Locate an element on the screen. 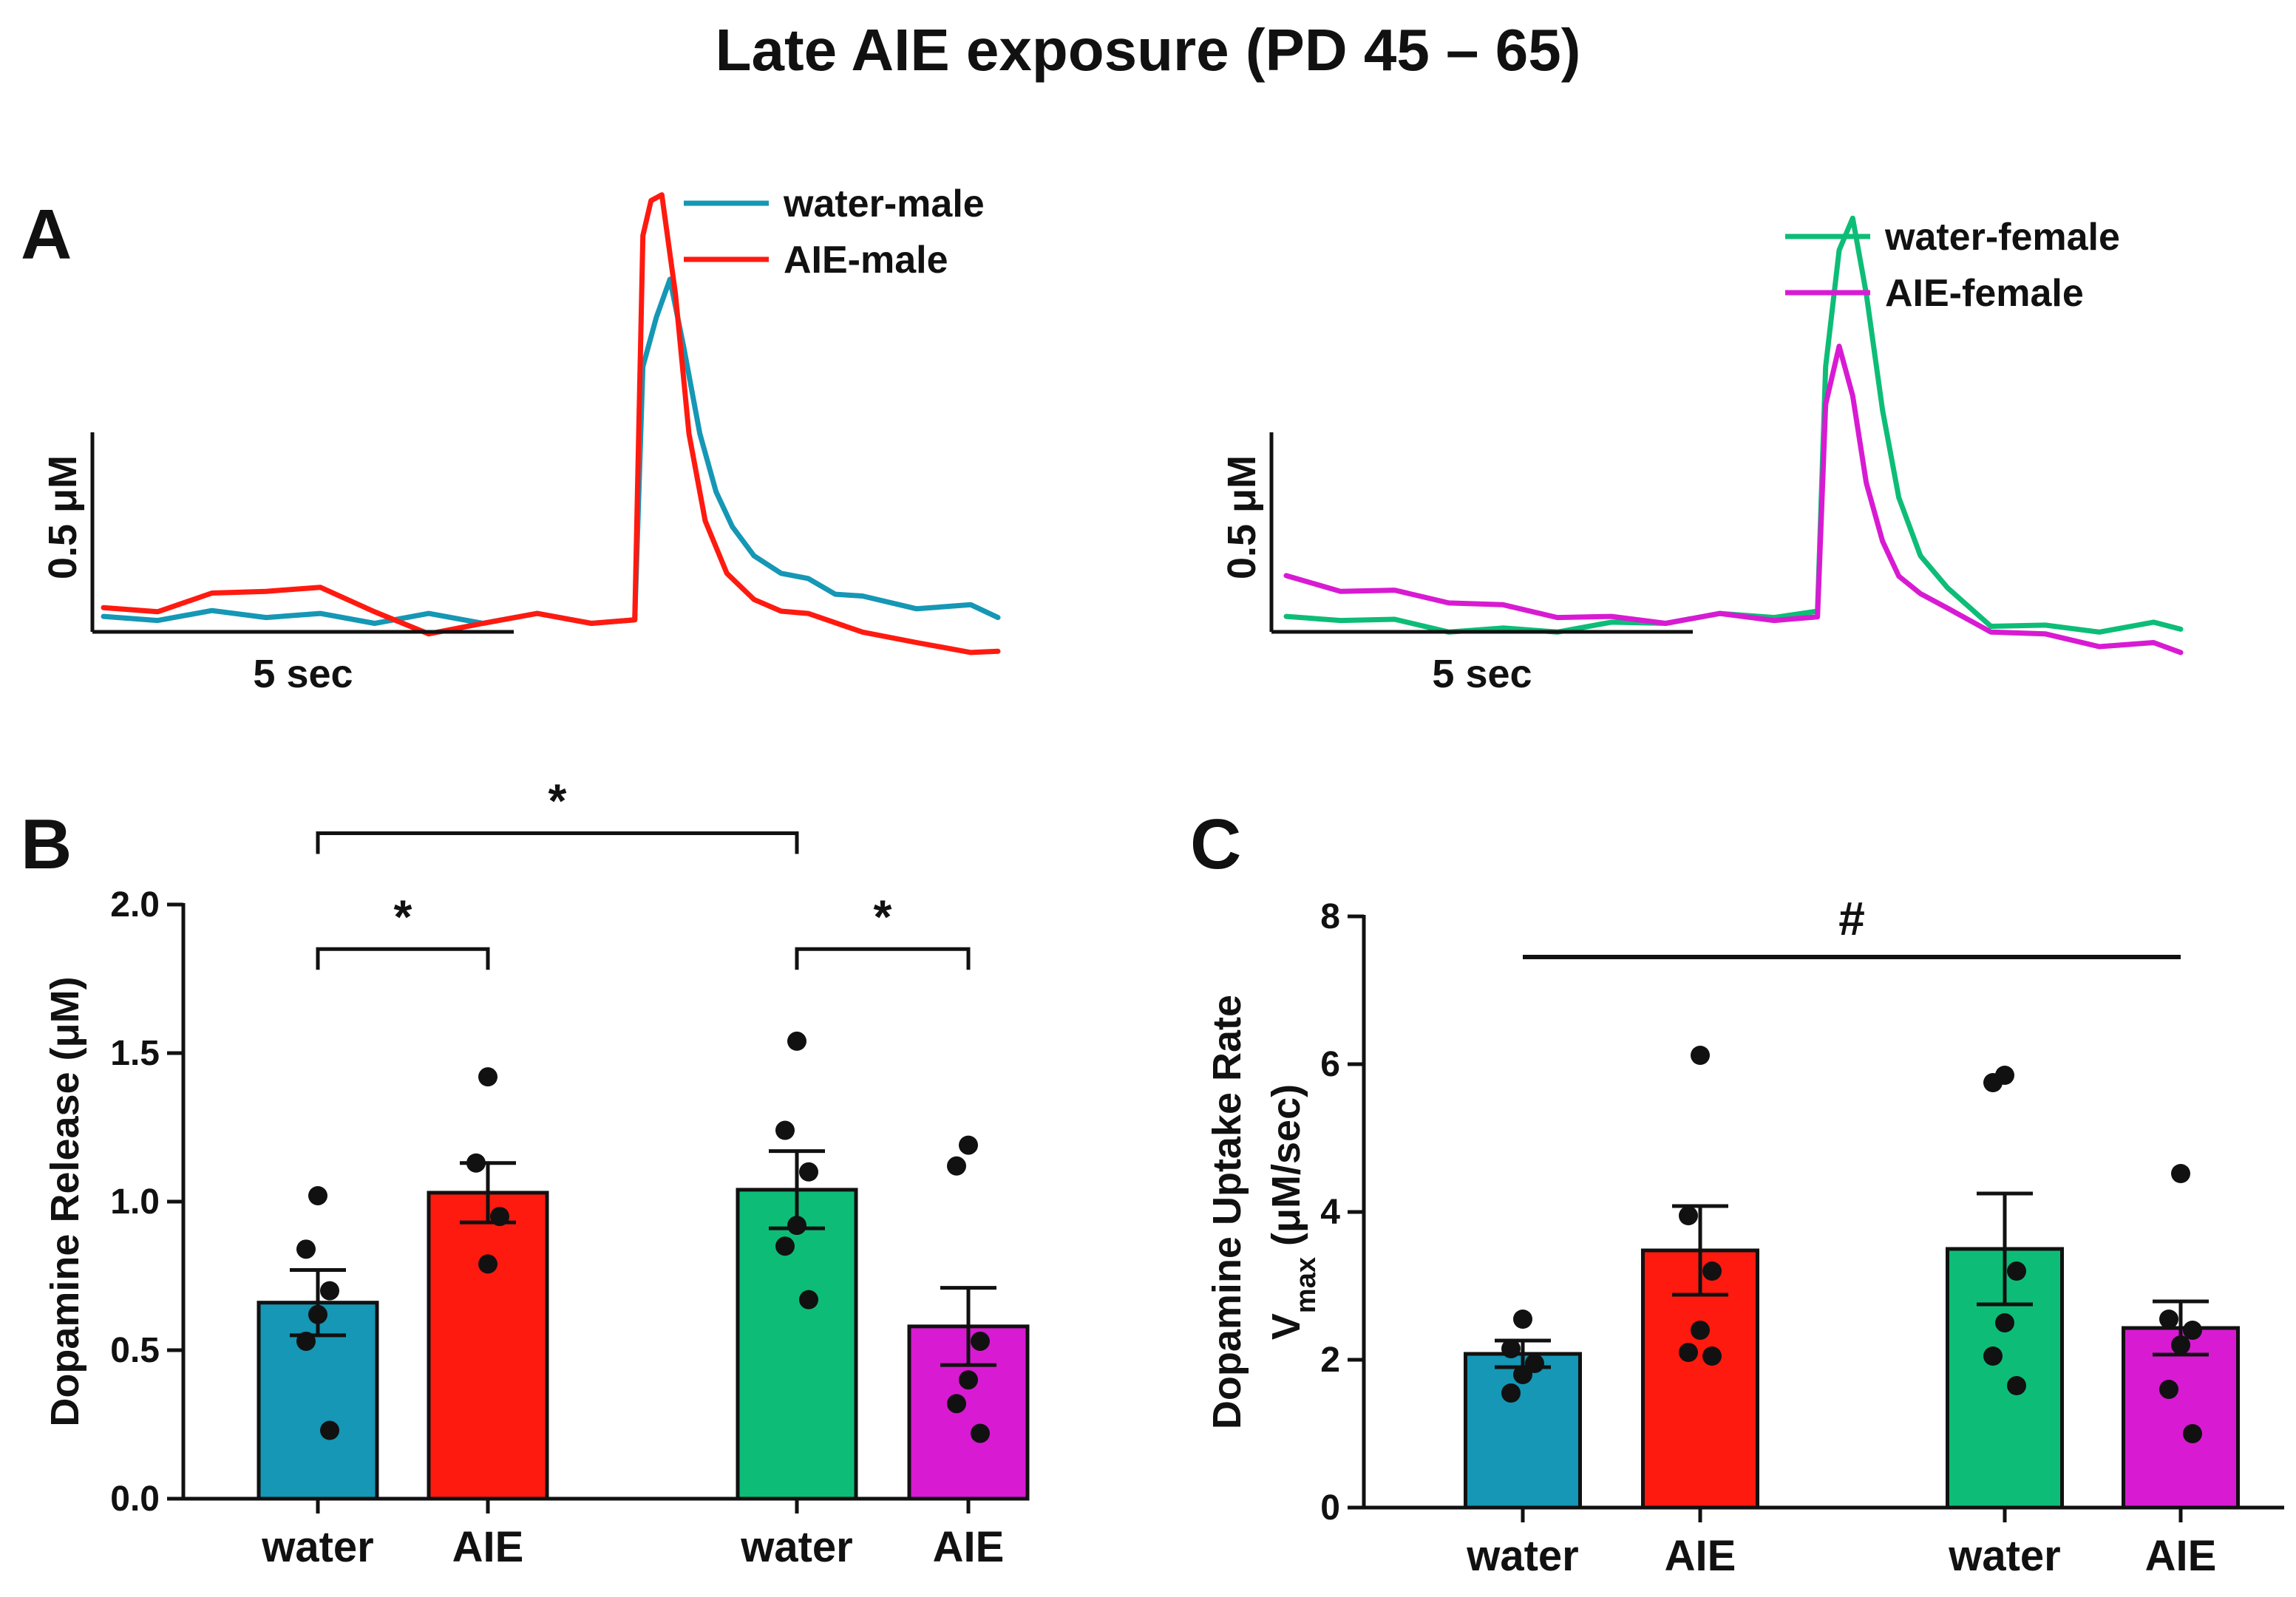 Image resolution: width=2296 pixels, height=1597 pixels. legend-label-water-female: water-female is located at coordinates (2002, 238).